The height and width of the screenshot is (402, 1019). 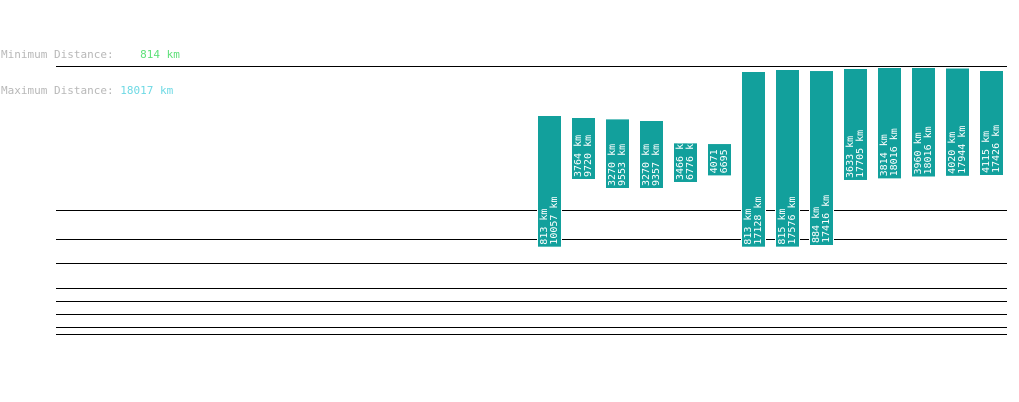 What do you see at coordinates (860, 154) in the screenshot?
I see `bar-max-label: 17705 km` at bounding box center [860, 154].